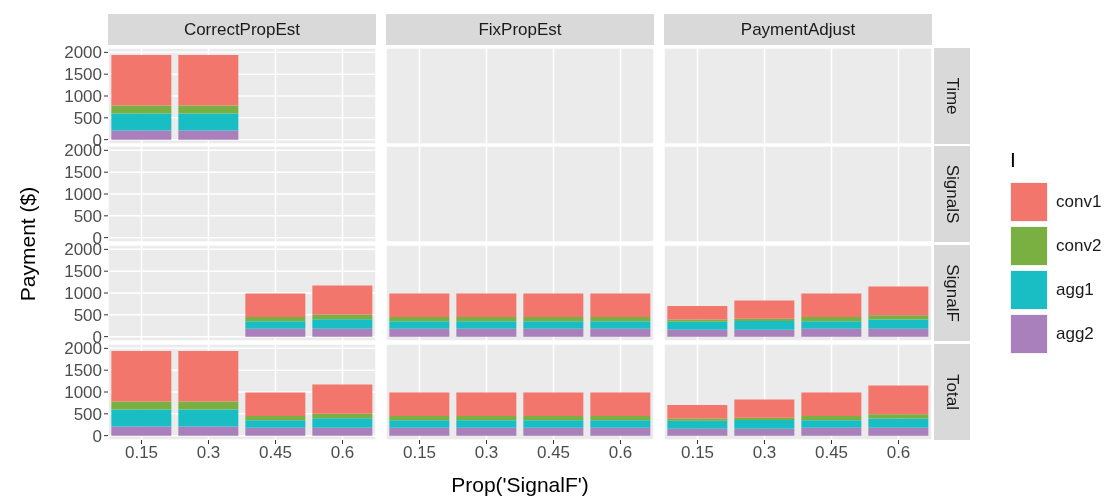 This screenshot has width=1118, height=504. Describe the element at coordinates (952, 293) in the screenshot. I see `y2-axis-title: SignalF` at that location.